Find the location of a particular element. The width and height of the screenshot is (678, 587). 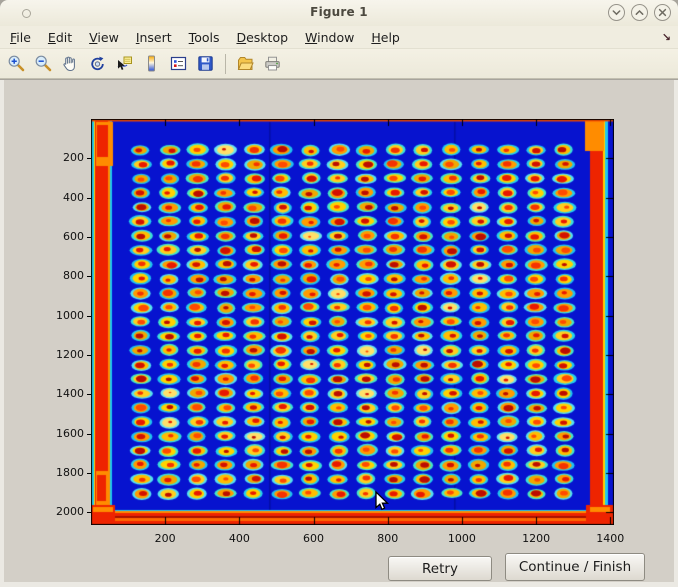

y-tick-label: 1200 is located at coordinates (70, 354).